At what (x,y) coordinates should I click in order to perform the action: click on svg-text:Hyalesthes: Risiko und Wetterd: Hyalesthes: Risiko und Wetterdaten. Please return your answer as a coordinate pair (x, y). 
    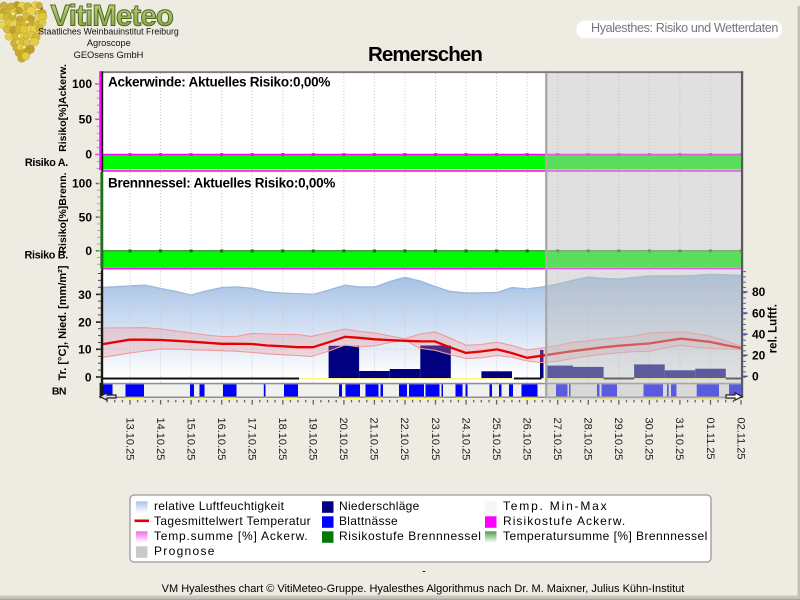
    Looking at the image, I should click on (684, 28).